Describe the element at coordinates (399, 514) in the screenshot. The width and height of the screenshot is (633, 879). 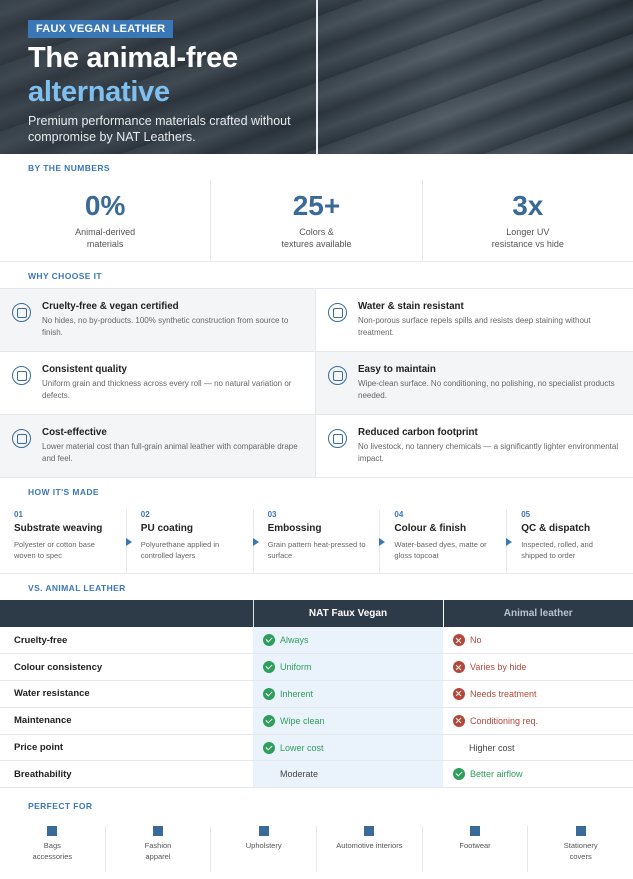
I see `step-number: 04` at that location.